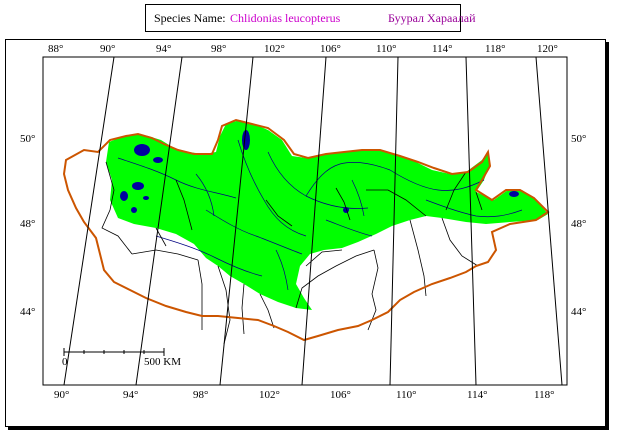  Describe the element at coordinates (200, 395) in the screenshot. I see `bottom-longitude-label: 98°` at that location.